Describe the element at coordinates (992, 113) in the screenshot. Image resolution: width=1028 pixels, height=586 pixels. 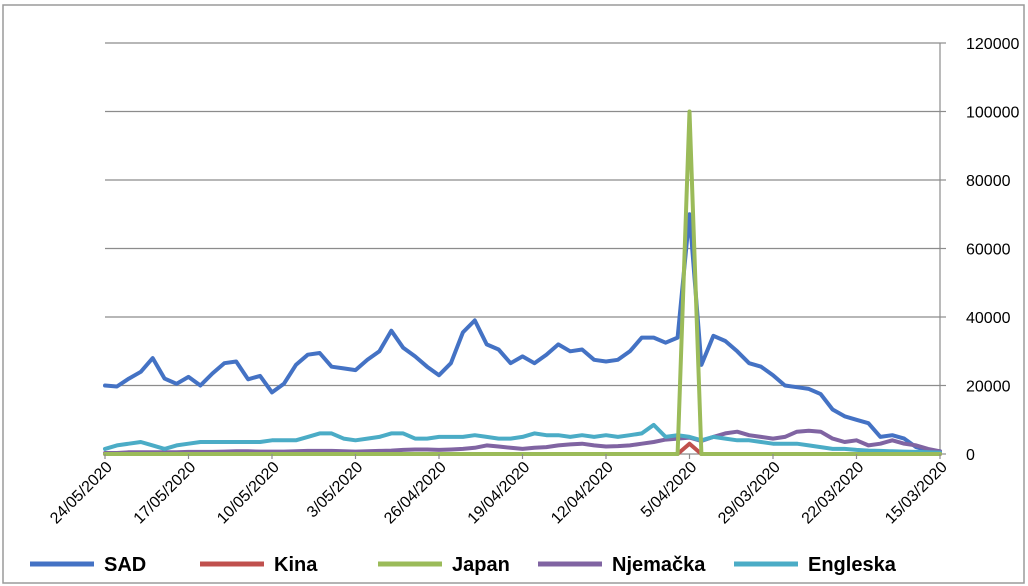
I see `y-tick-label: 100000` at that location.